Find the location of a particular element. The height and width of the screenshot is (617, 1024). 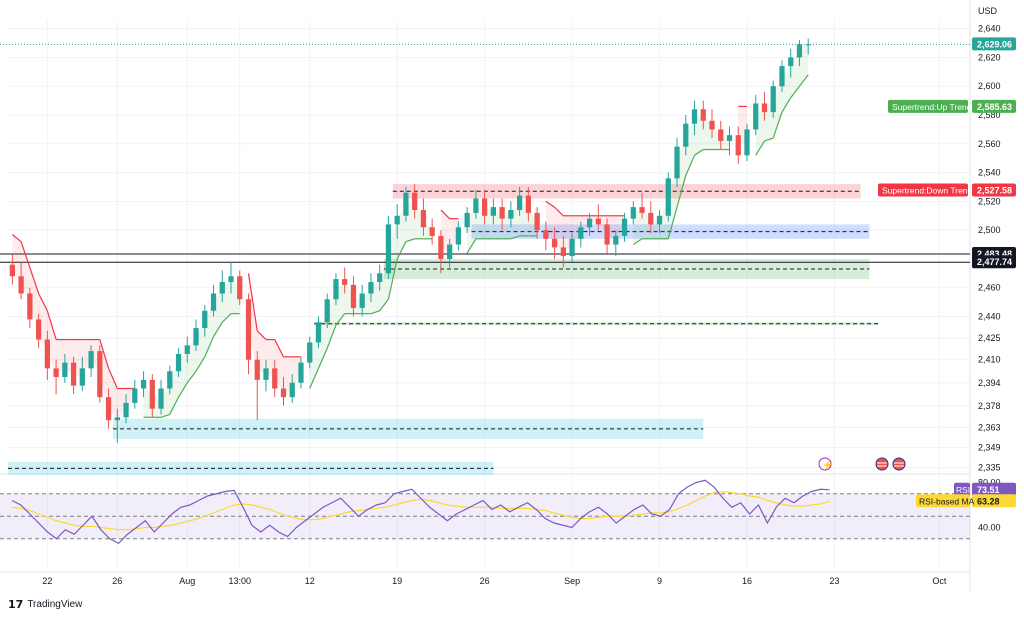

supertrend-down-tag-bg is located at coordinates (994, 190).